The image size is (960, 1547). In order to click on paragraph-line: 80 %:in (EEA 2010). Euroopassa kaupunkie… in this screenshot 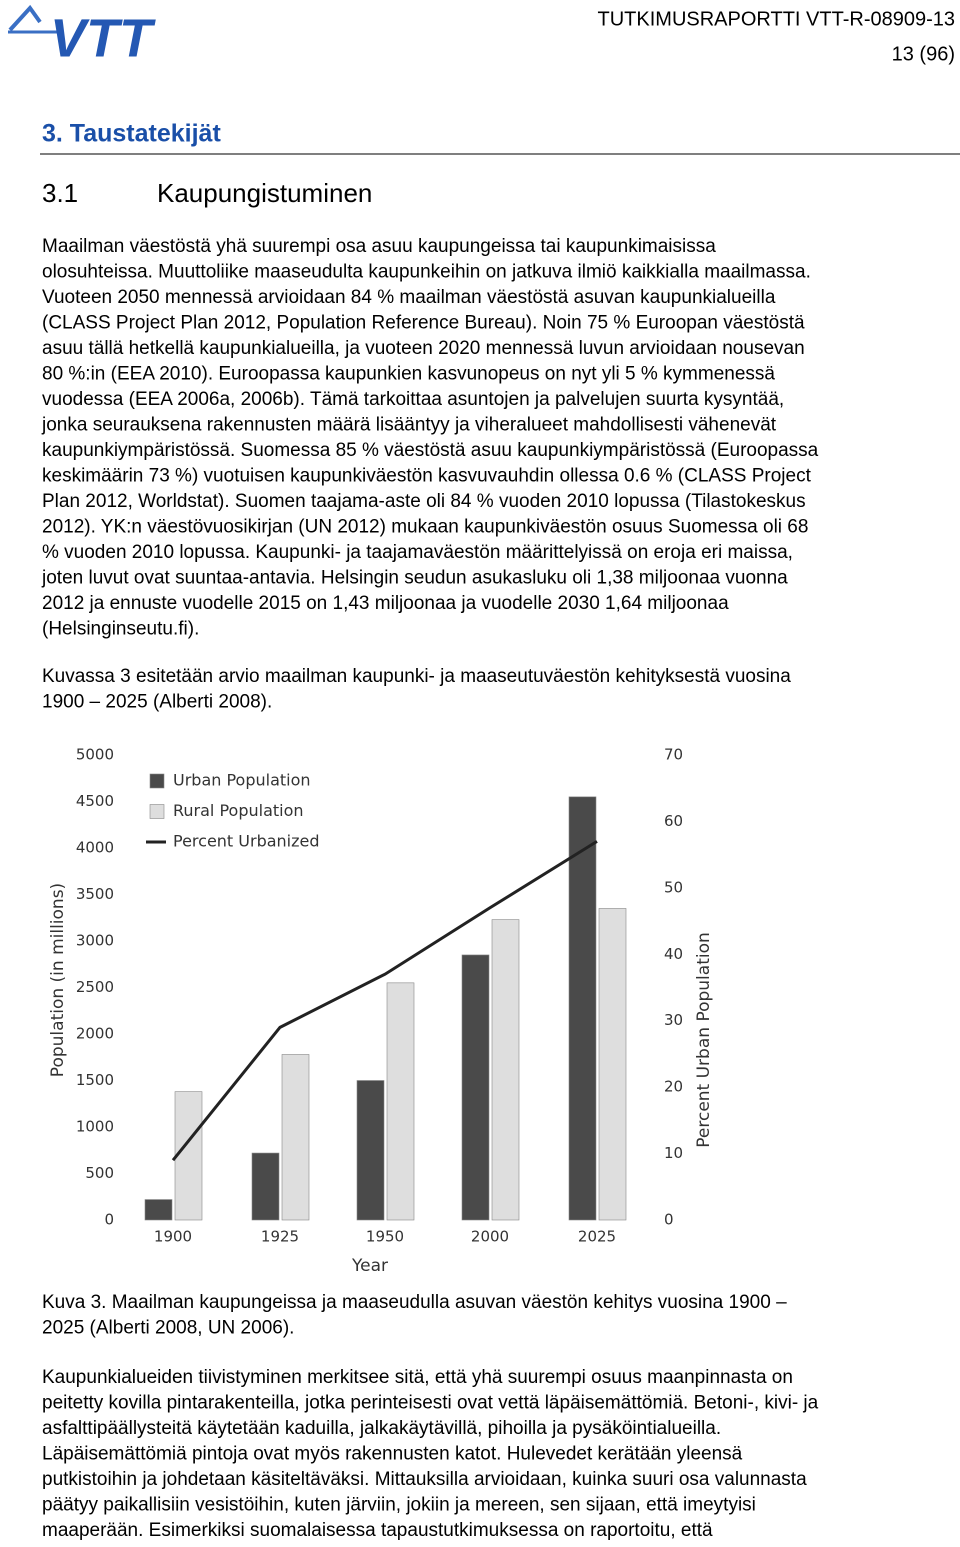, I will do `click(408, 374)`.